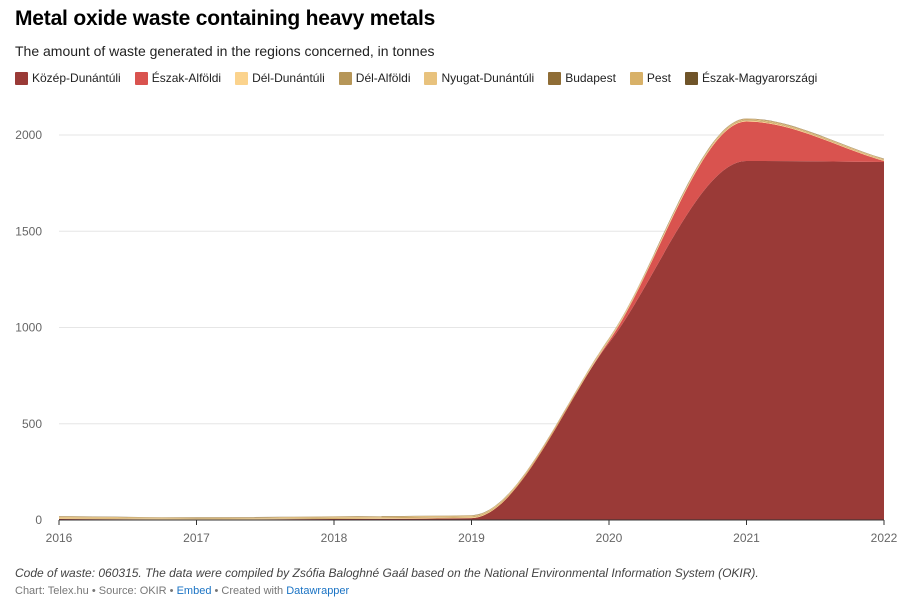 Image resolution: width=904 pixels, height=600 pixels. What do you see at coordinates (28, 135) in the screenshot?
I see `y-tick-label: 2000` at bounding box center [28, 135].